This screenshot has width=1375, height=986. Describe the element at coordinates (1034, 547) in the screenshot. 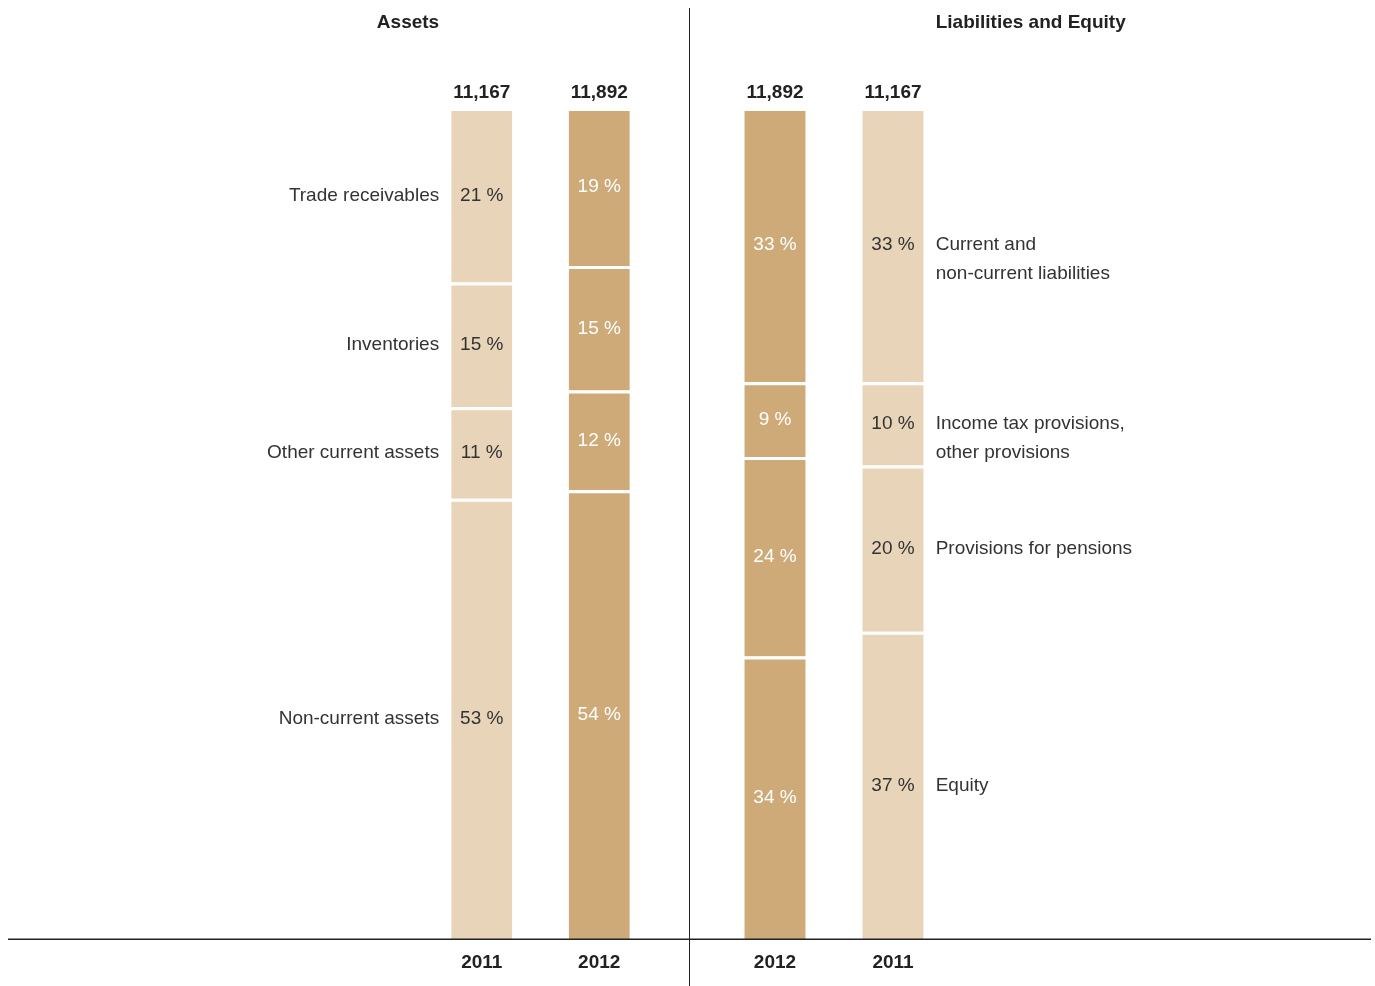

I see `series-label: Provisions for pensions` at that location.